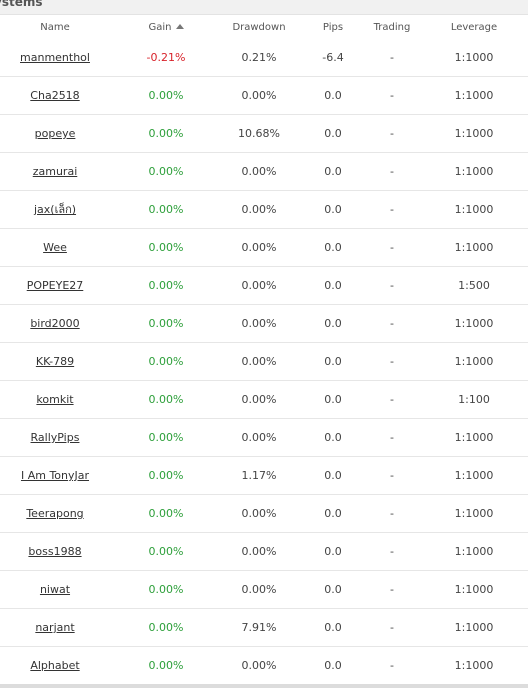 The width and height of the screenshot is (528, 688). Describe the element at coordinates (55, 28) in the screenshot. I see `column-header-name: Name` at that location.